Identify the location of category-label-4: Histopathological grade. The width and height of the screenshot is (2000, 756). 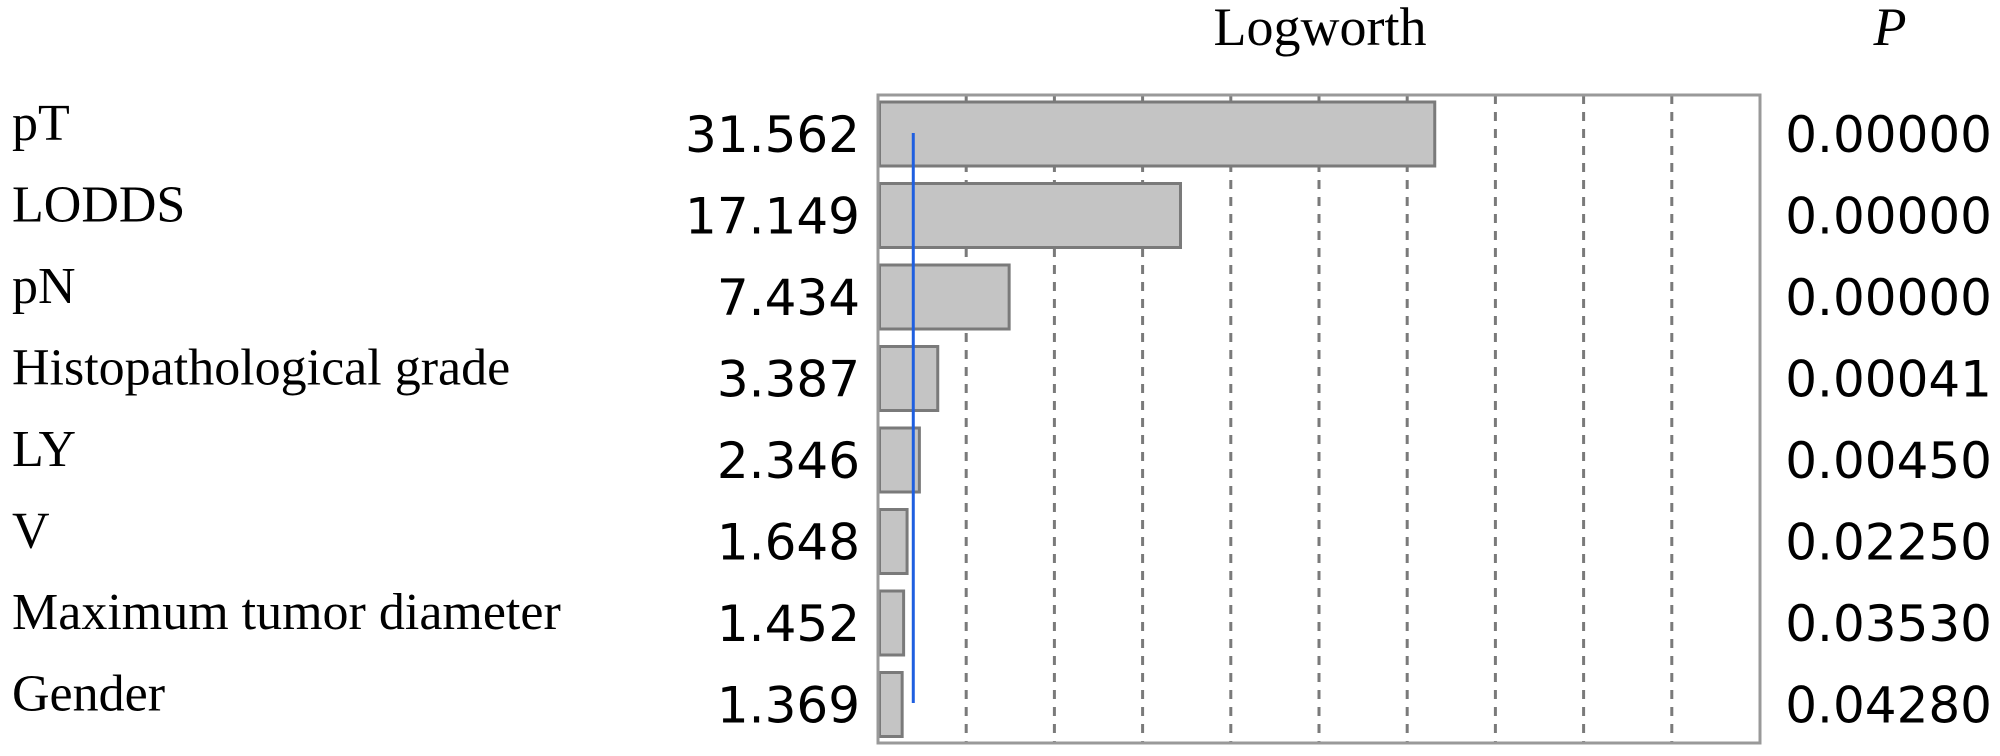
(261, 368).